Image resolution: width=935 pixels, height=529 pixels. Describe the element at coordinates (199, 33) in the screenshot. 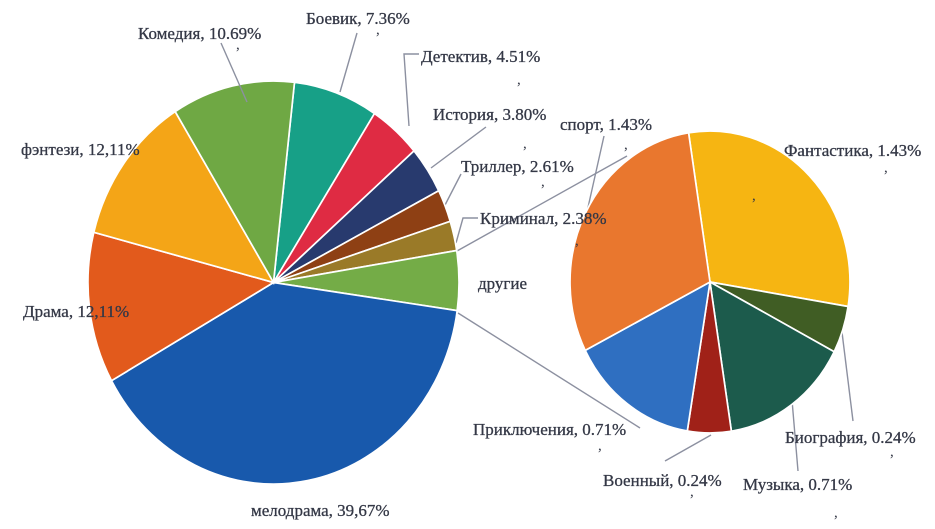

I see `svg-text: Комедия, 10.69%` at that location.